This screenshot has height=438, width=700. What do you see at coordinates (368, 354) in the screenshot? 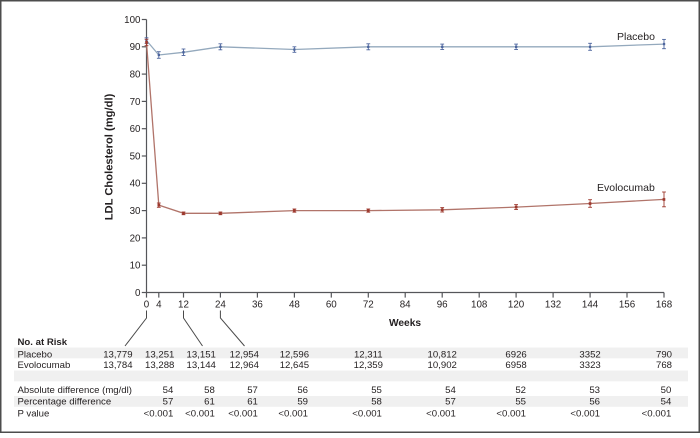
I see `svg-text: 12,311` at bounding box center [368, 354].